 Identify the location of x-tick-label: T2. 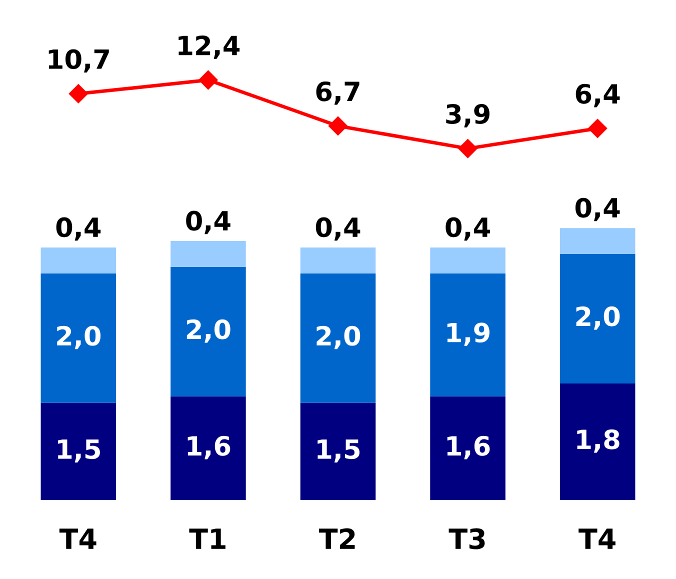
(336, 538).